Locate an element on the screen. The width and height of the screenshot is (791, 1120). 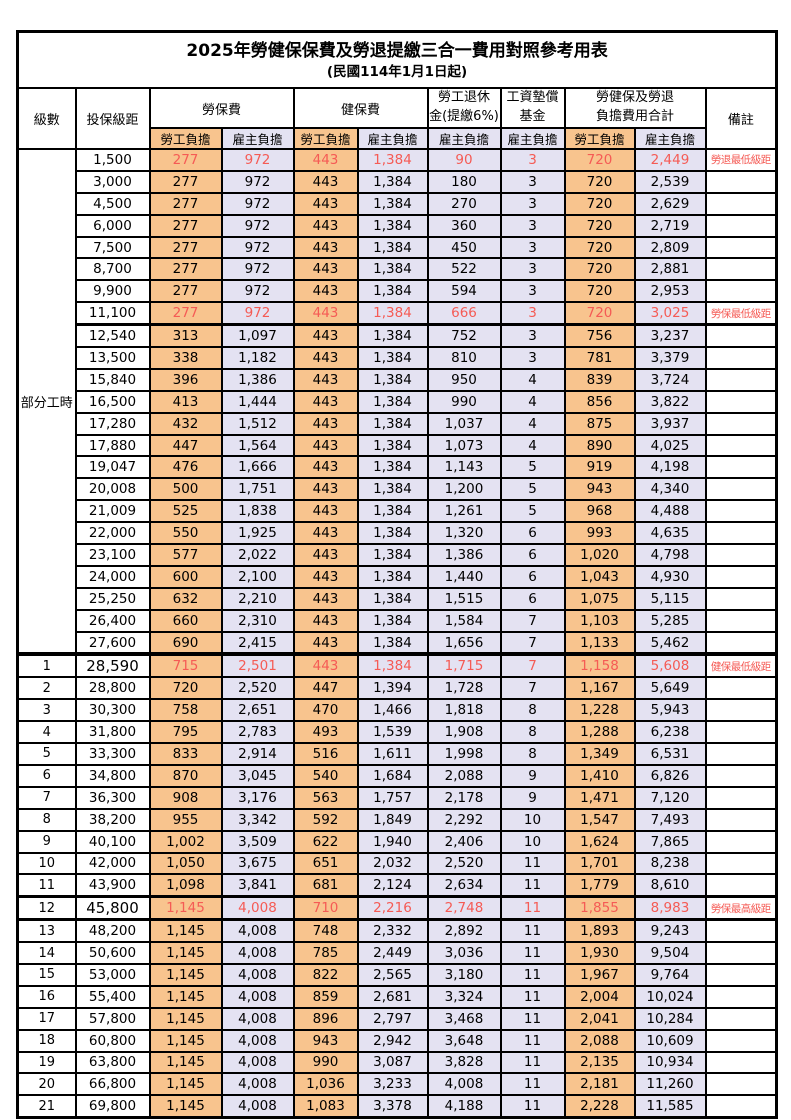
subheader-total-employer: 雇主負擔 is located at coordinates (670, 138).